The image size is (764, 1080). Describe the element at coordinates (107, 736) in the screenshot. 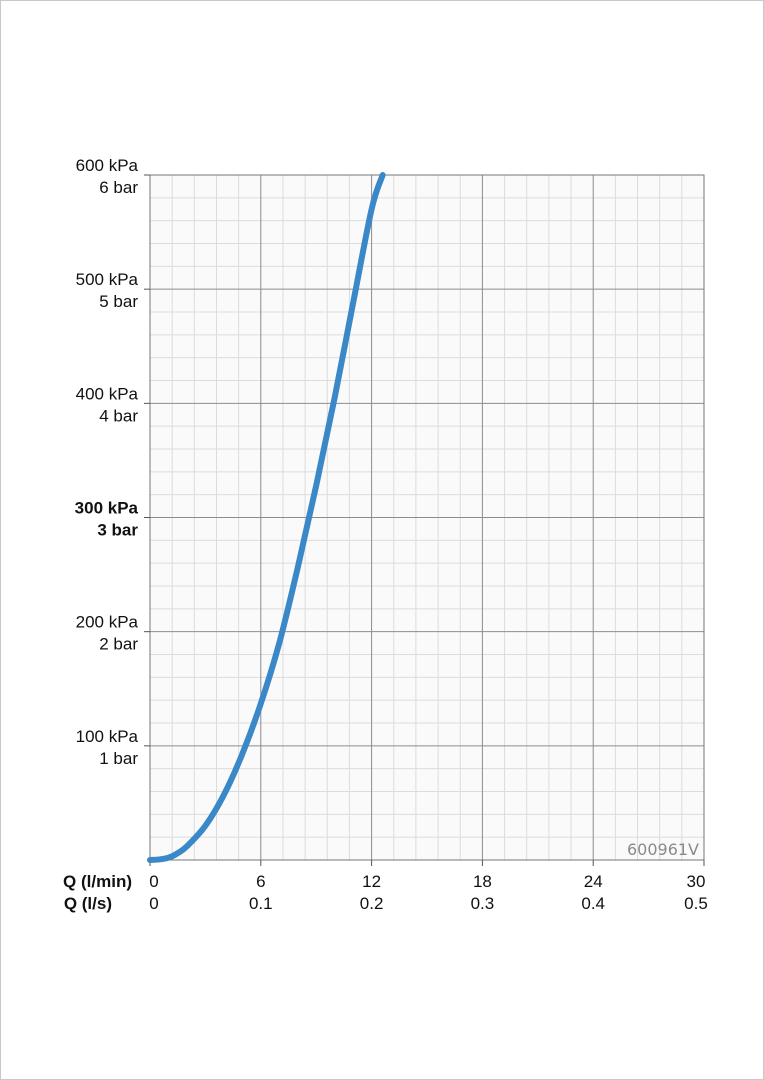

I see `y-tick-label-kpa: 100 kPa` at that location.